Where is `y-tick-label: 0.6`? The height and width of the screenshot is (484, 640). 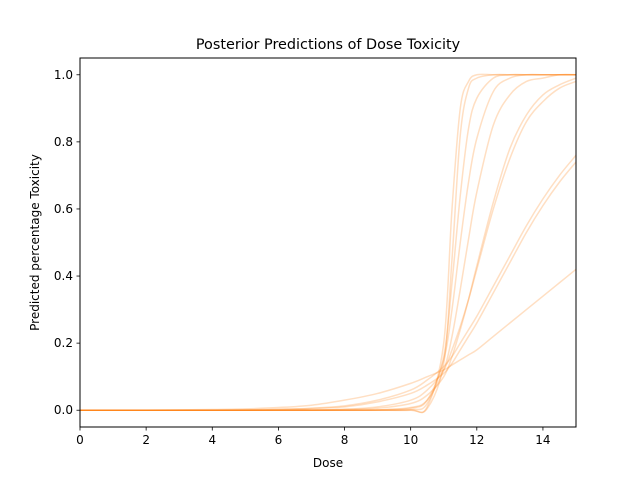
y-tick-label: 0.6 is located at coordinates (63, 209).